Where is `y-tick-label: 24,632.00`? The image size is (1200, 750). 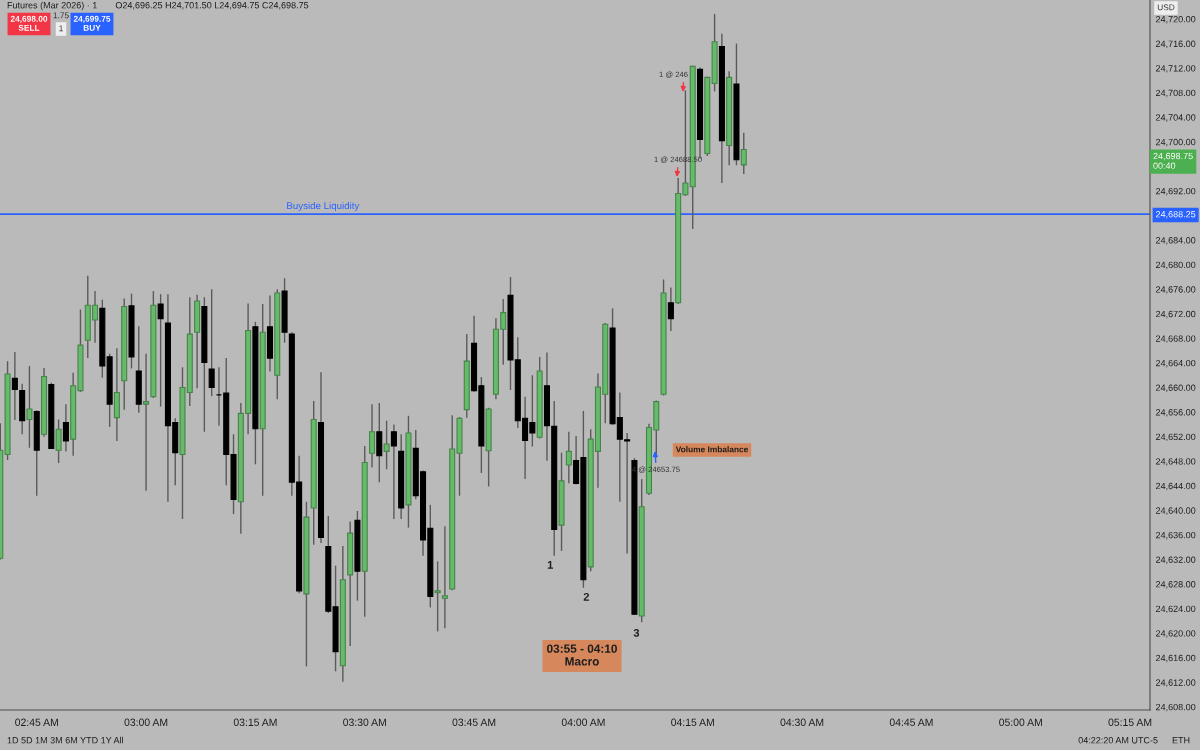
y-tick-label: 24,632.00 is located at coordinates (1176, 560).